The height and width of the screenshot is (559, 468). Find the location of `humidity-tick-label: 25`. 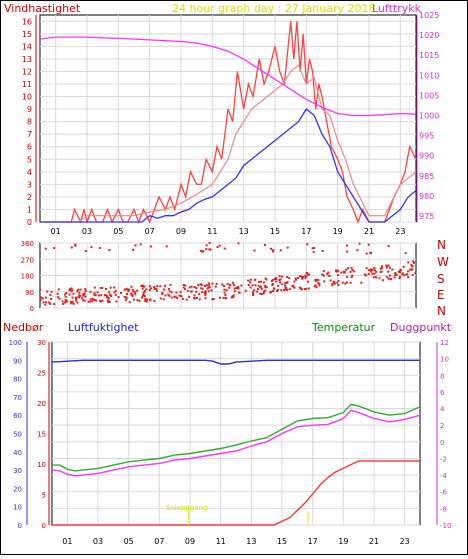

humidity-tick-label: 25 is located at coordinates (41, 374).